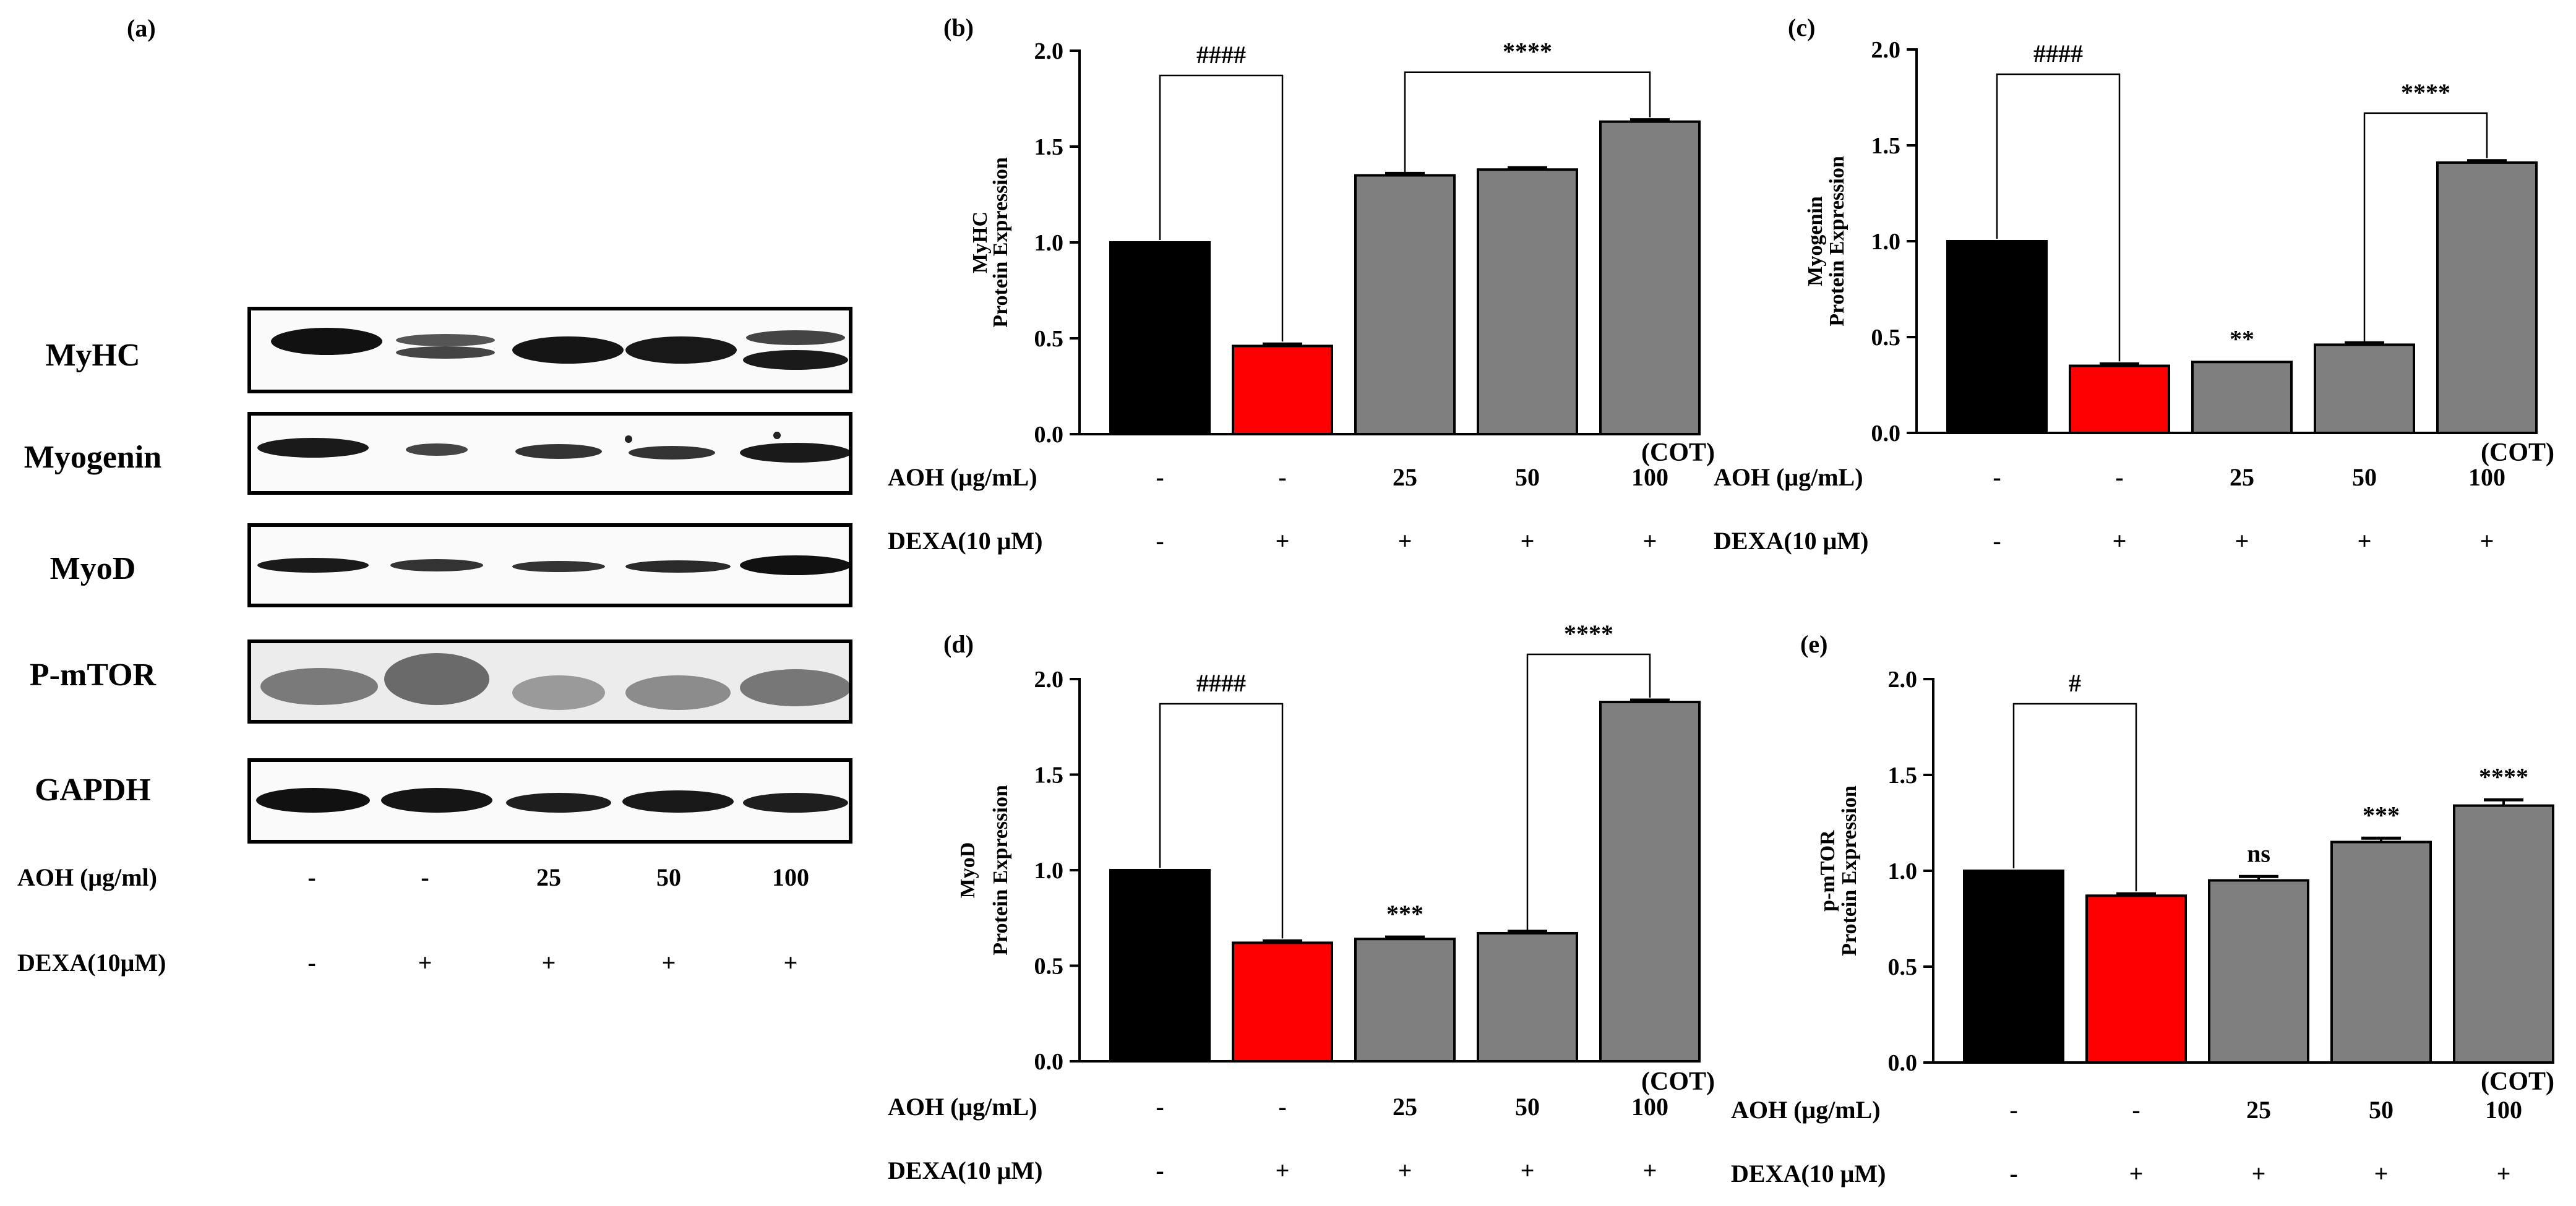 Image resolution: width=2576 pixels, height=1206 pixels. What do you see at coordinates (2486, 477) in the screenshot?
I see `chart-3-aoh-value-5: 100` at bounding box center [2486, 477].